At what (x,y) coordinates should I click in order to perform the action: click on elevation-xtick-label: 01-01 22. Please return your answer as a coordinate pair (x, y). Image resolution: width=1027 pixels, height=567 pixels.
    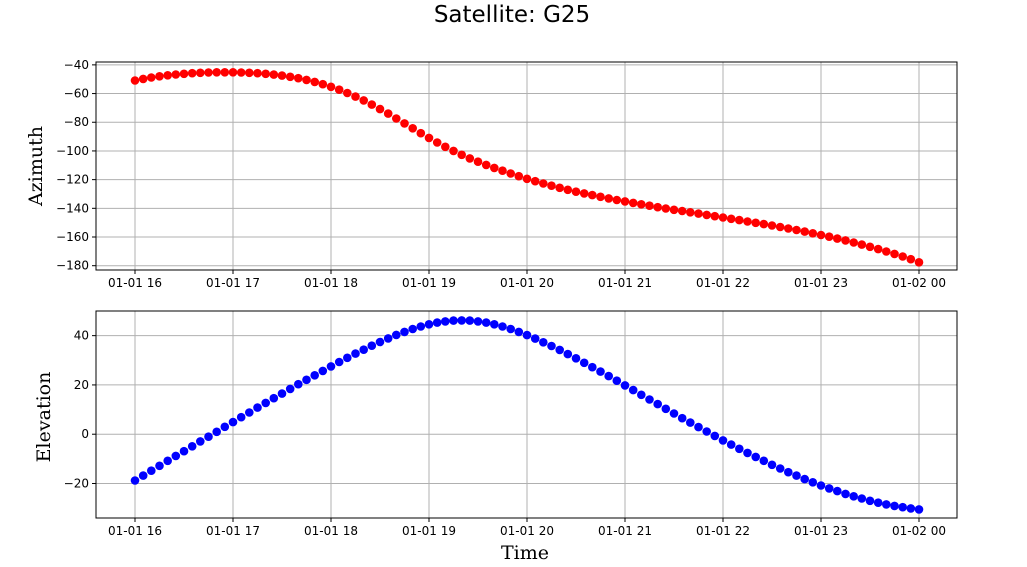
    Looking at the image, I should click on (723, 531).